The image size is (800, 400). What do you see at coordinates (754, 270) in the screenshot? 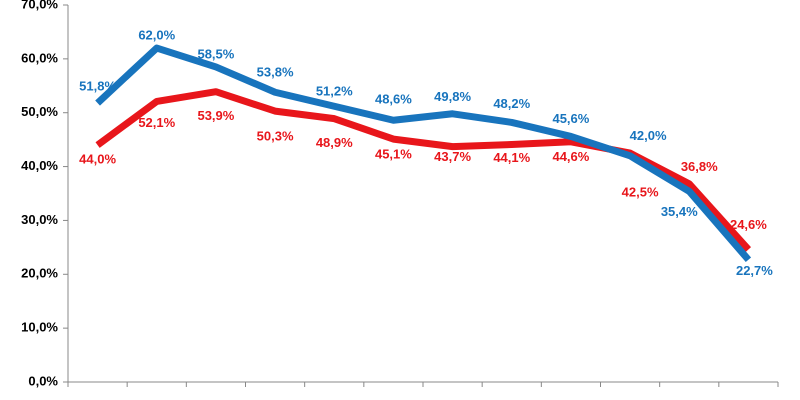
I see `data-label: 22,7%` at bounding box center [754, 270].